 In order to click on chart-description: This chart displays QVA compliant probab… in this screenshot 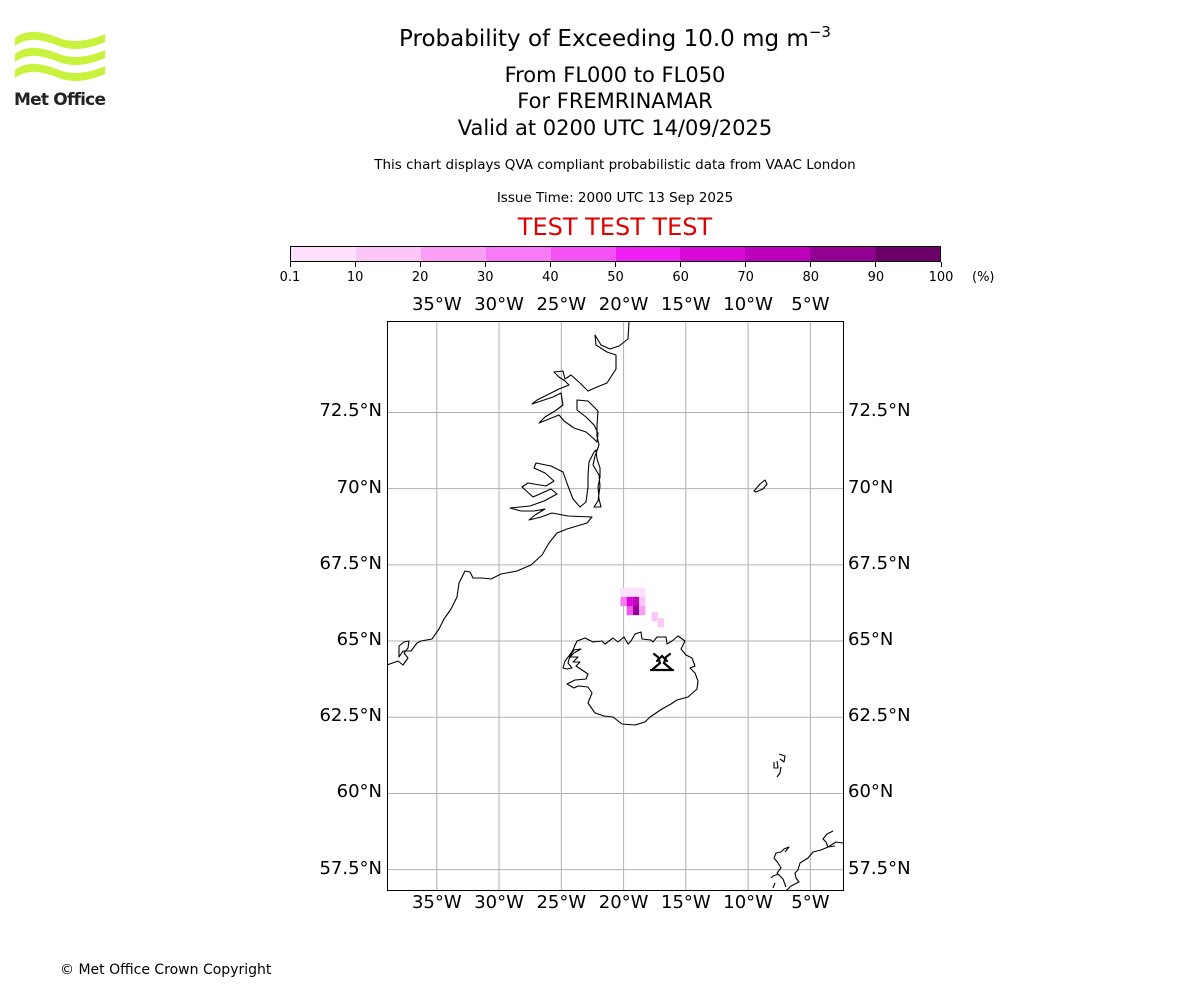, I will do `click(615, 165)`.